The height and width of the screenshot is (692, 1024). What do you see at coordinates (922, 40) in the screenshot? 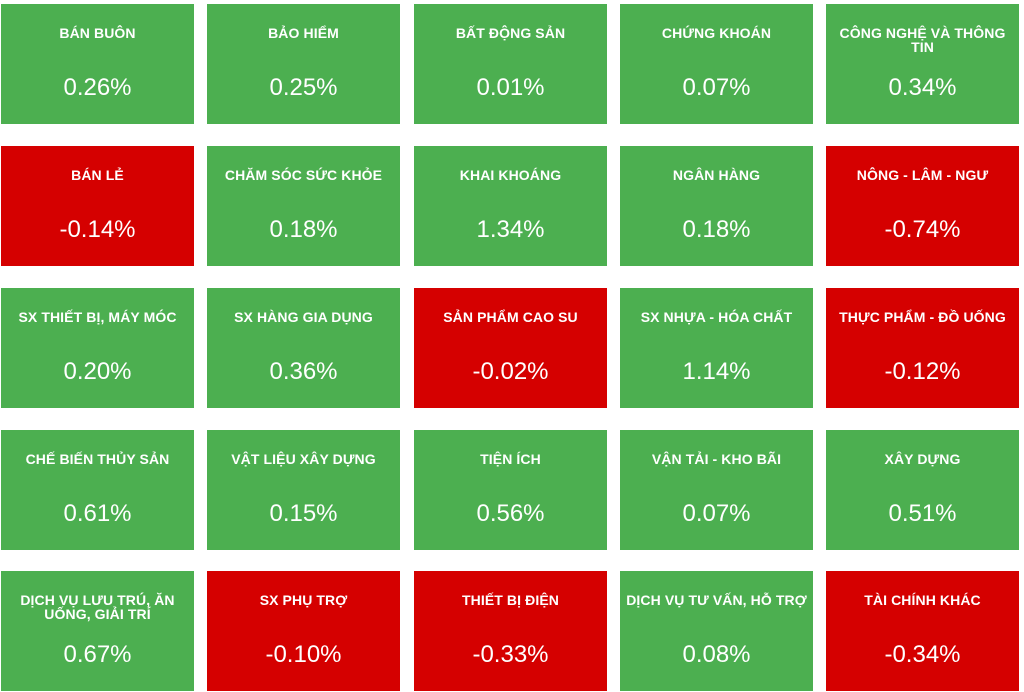
I see `sector-name: CÔNG NGHỆ VÀ THÔNG TIN` at bounding box center [922, 40].